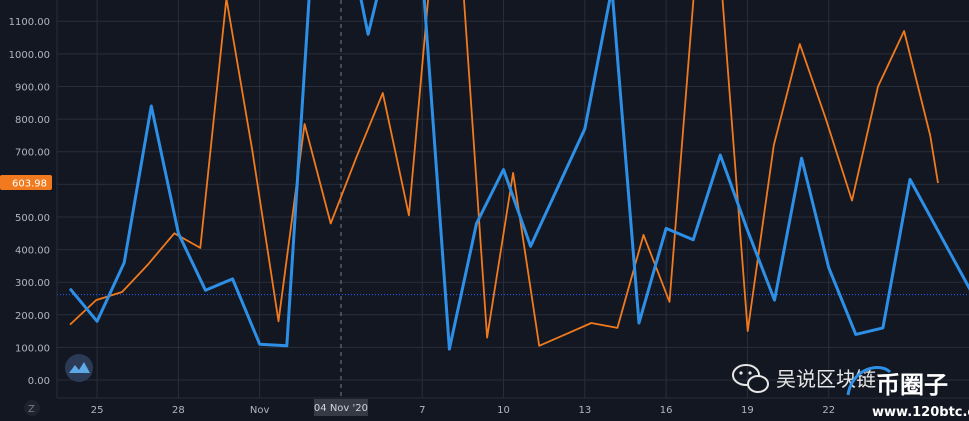 This screenshot has height=421, width=969. What do you see at coordinates (29, 184) in the screenshot?
I see `current-value-label: 603.98` at bounding box center [29, 184].